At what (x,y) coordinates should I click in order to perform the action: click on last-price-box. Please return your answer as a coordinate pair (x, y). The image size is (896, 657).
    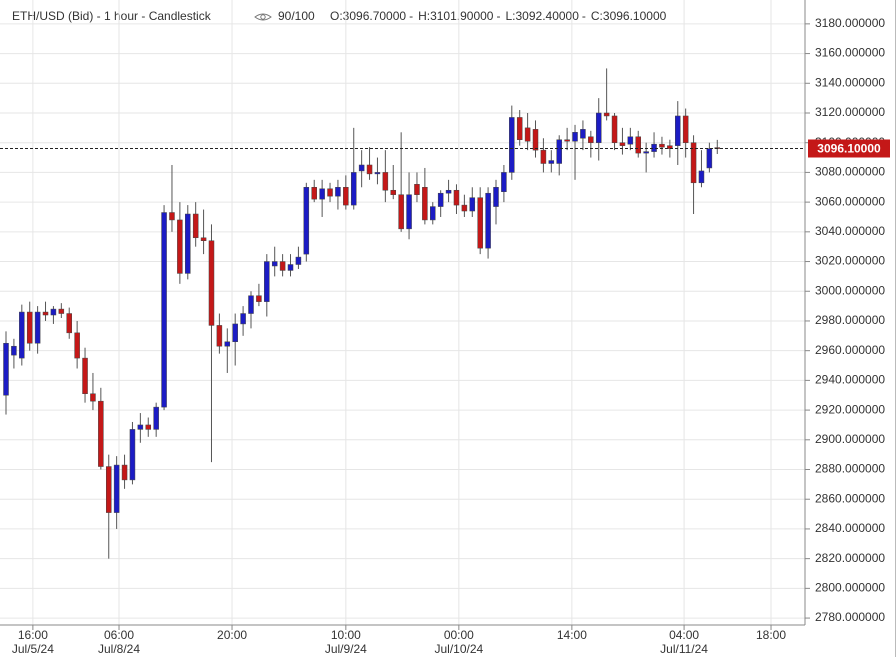
    Looking at the image, I should click on (849, 148).